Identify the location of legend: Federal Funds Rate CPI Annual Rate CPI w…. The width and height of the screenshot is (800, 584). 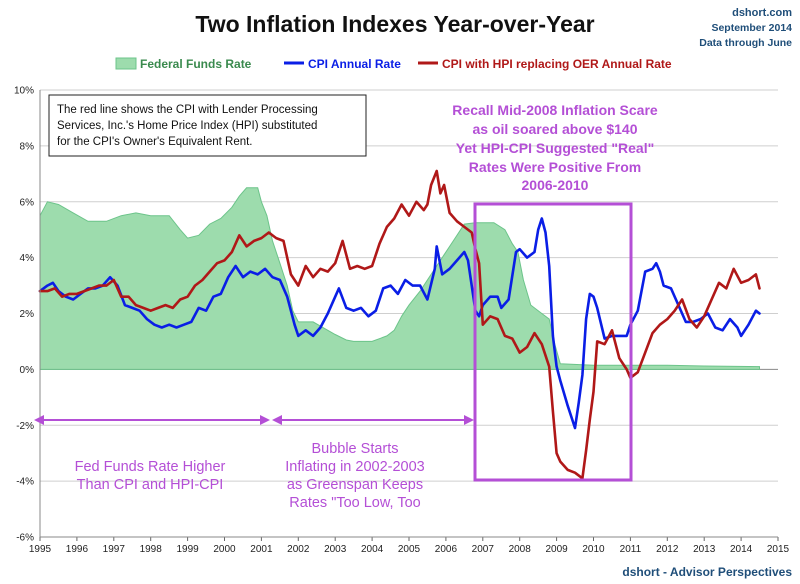
(393, 64).